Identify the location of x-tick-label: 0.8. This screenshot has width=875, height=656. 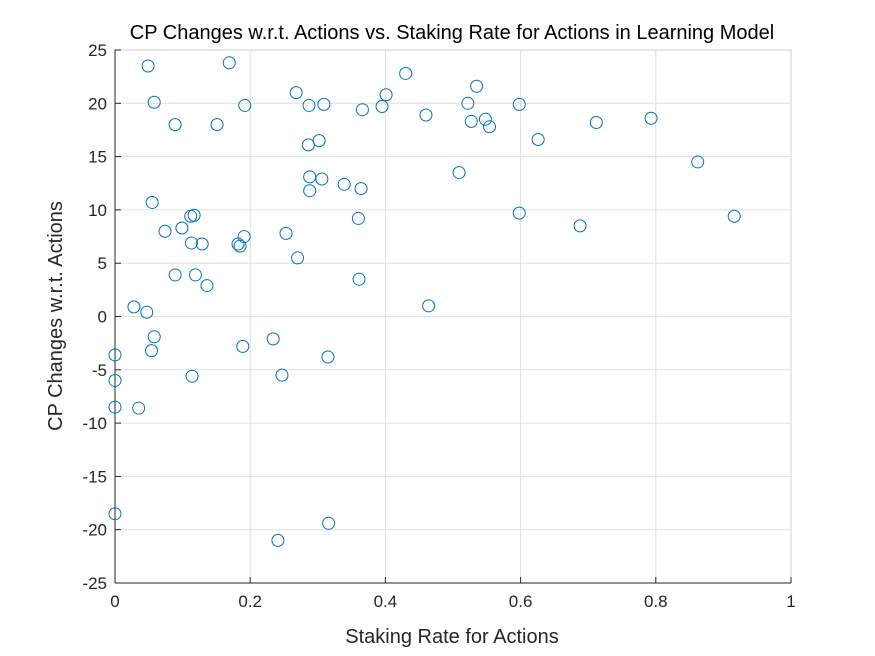
(656, 601).